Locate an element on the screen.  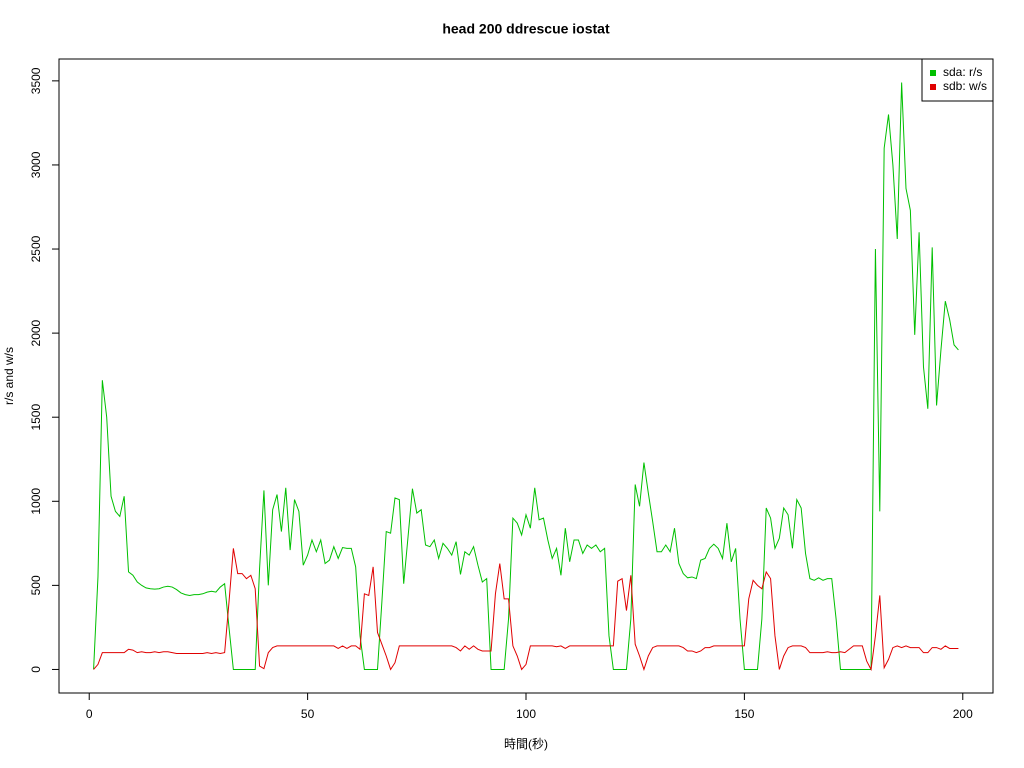
x-tick-label: 200 is located at coordinates (963, 714).